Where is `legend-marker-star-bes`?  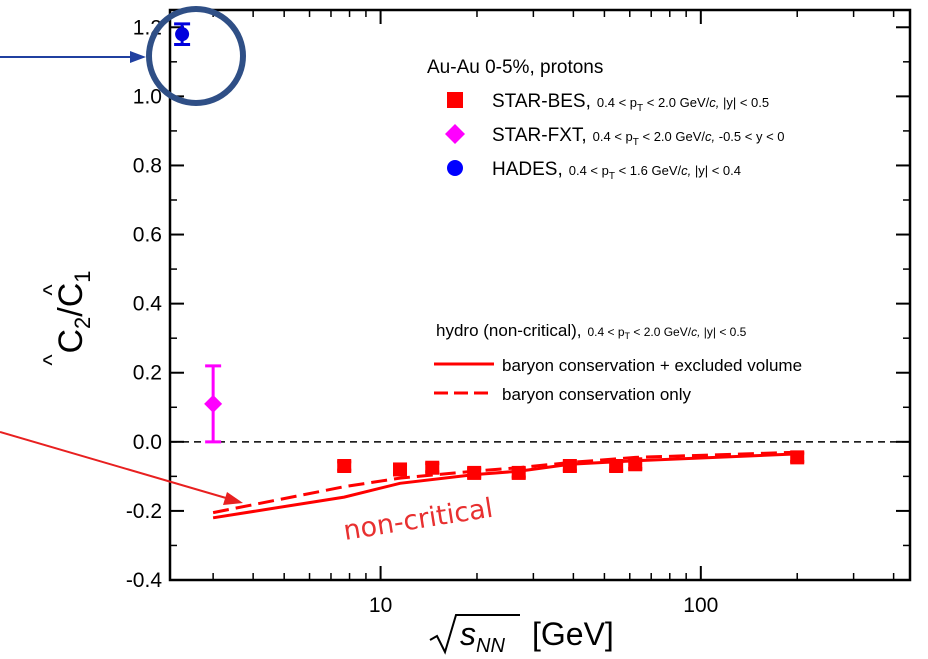
legend-marker-star-bes is located at coordinates (455, 100).